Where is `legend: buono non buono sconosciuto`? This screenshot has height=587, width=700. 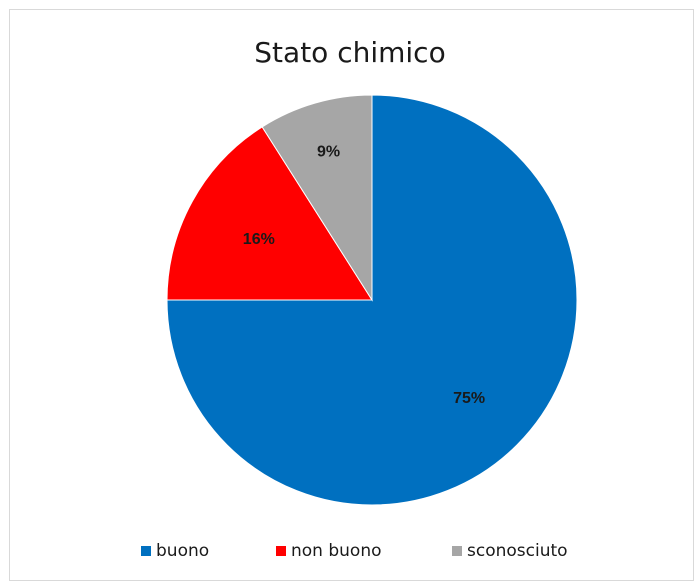 legend: buono non buono sconosciuto is located at coordinates (350, 553).